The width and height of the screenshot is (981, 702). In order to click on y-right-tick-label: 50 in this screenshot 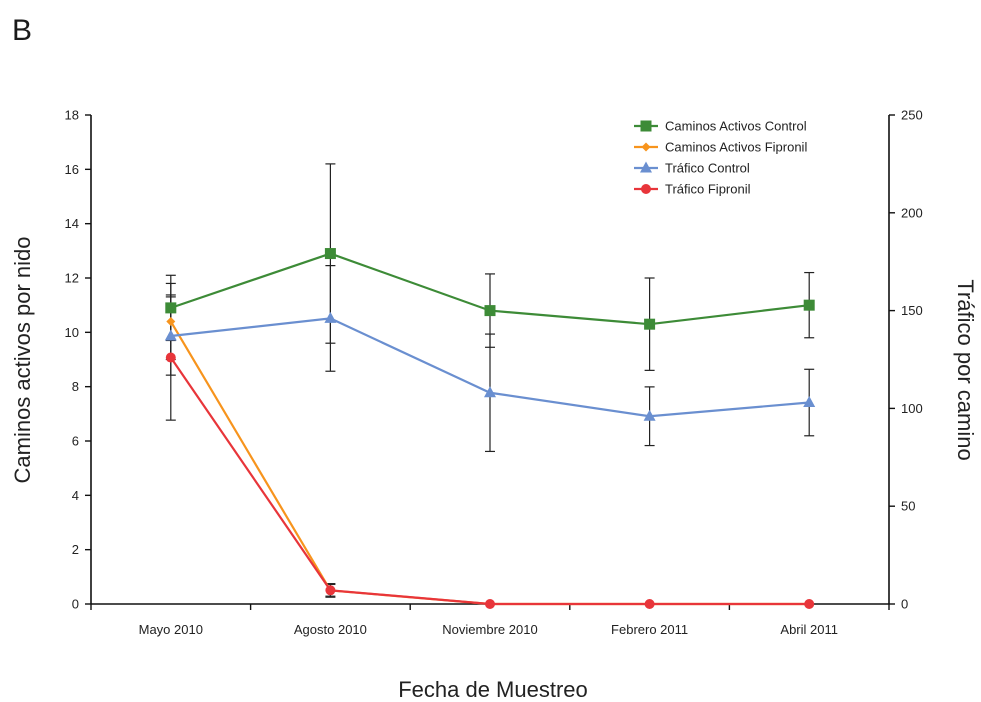, I will do `click(908, 506)`.